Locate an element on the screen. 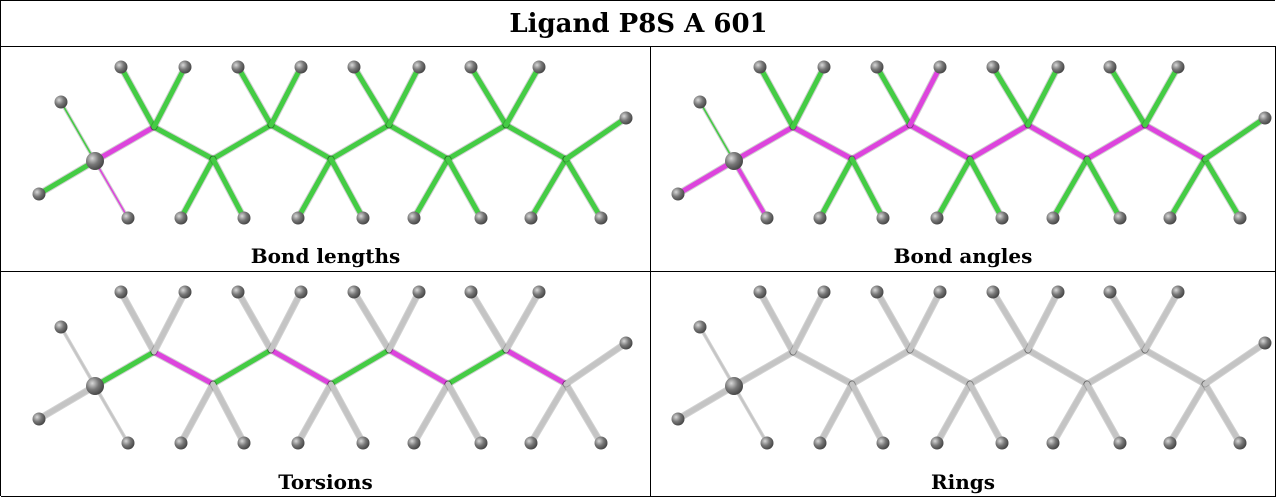 This screenshot has height=497, width=1276. panel-caption: Torsions is located at coordinates (325, 482).